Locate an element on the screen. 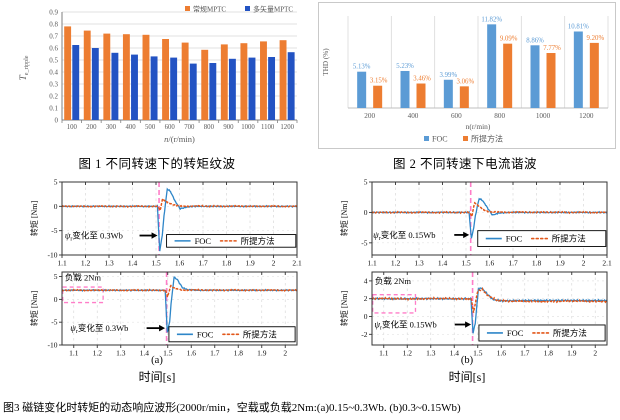 This screenshot has width=620, height=420. svg-text: 200 is located at coordinates (91, 127).